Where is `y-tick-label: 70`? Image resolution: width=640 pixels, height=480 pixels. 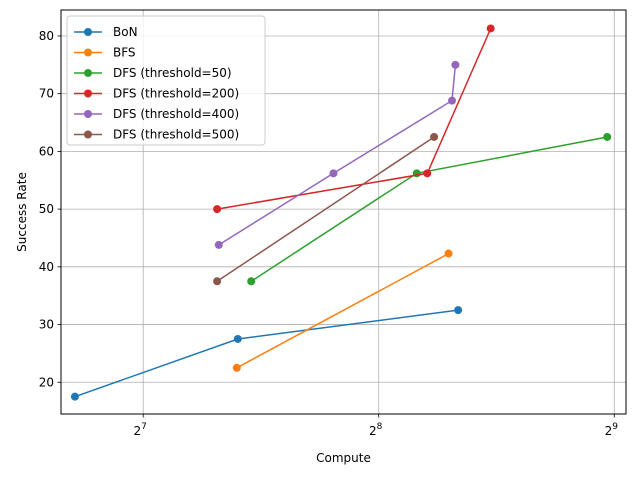 y-tick-label: 70 is located at coordinates (46, 94).